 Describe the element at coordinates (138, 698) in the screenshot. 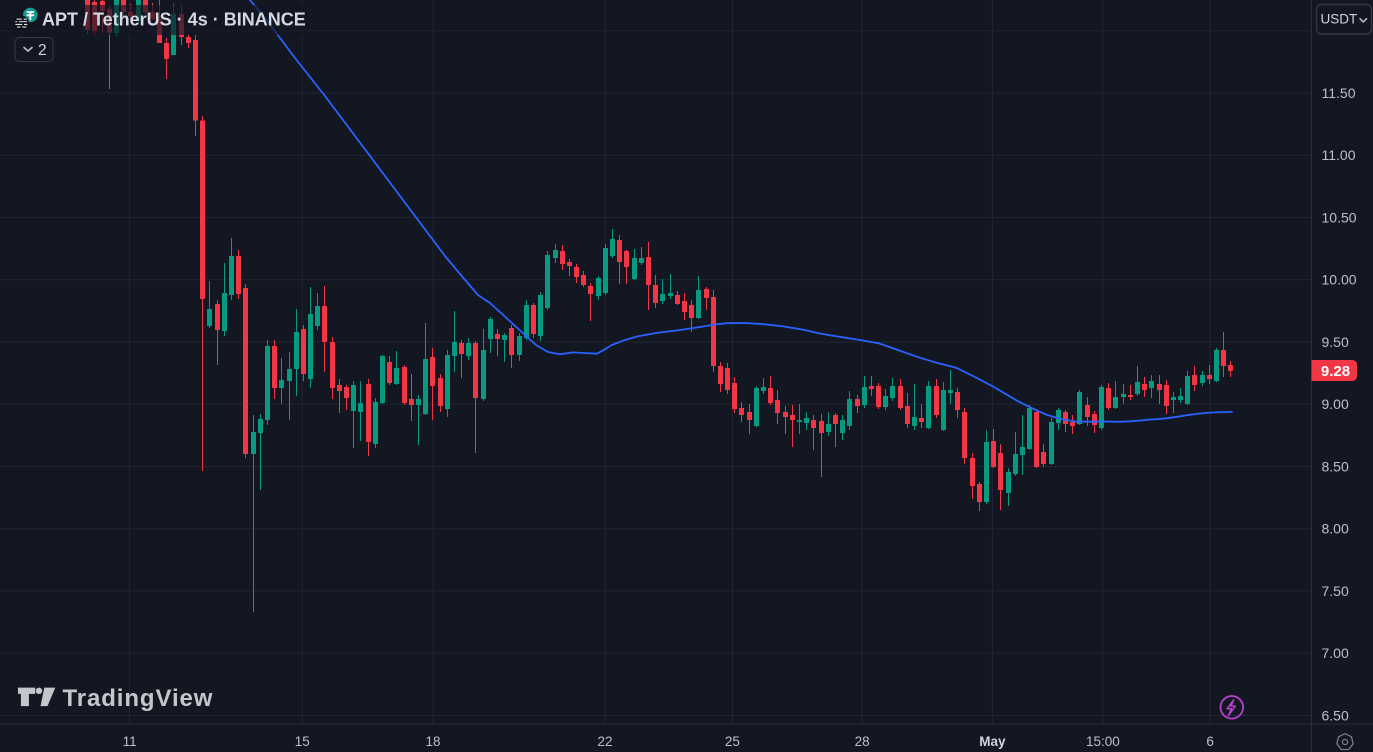

I see `svg-text: TradingView` at that location.